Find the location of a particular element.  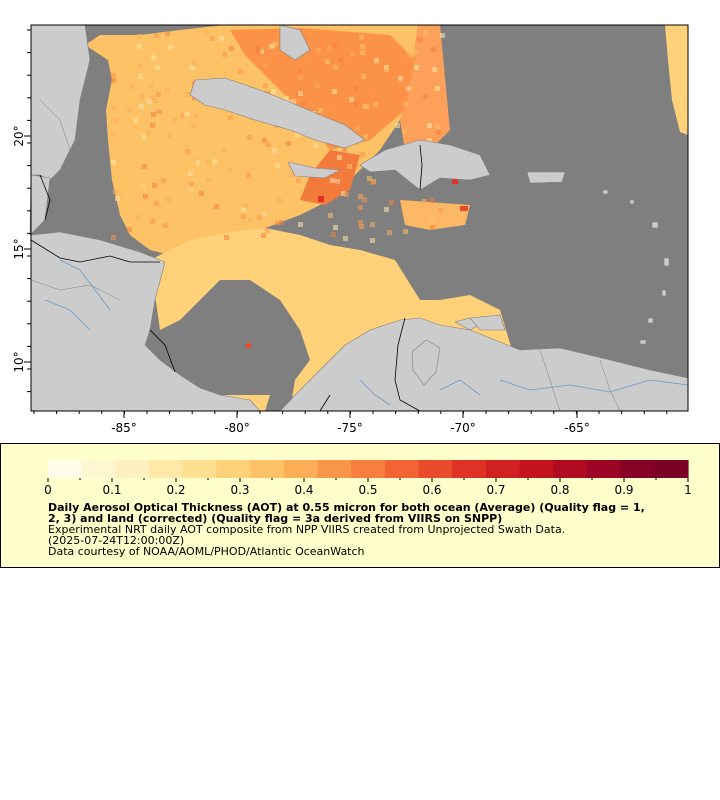

aot-swath-far-east is located at coordinates (676, 80).